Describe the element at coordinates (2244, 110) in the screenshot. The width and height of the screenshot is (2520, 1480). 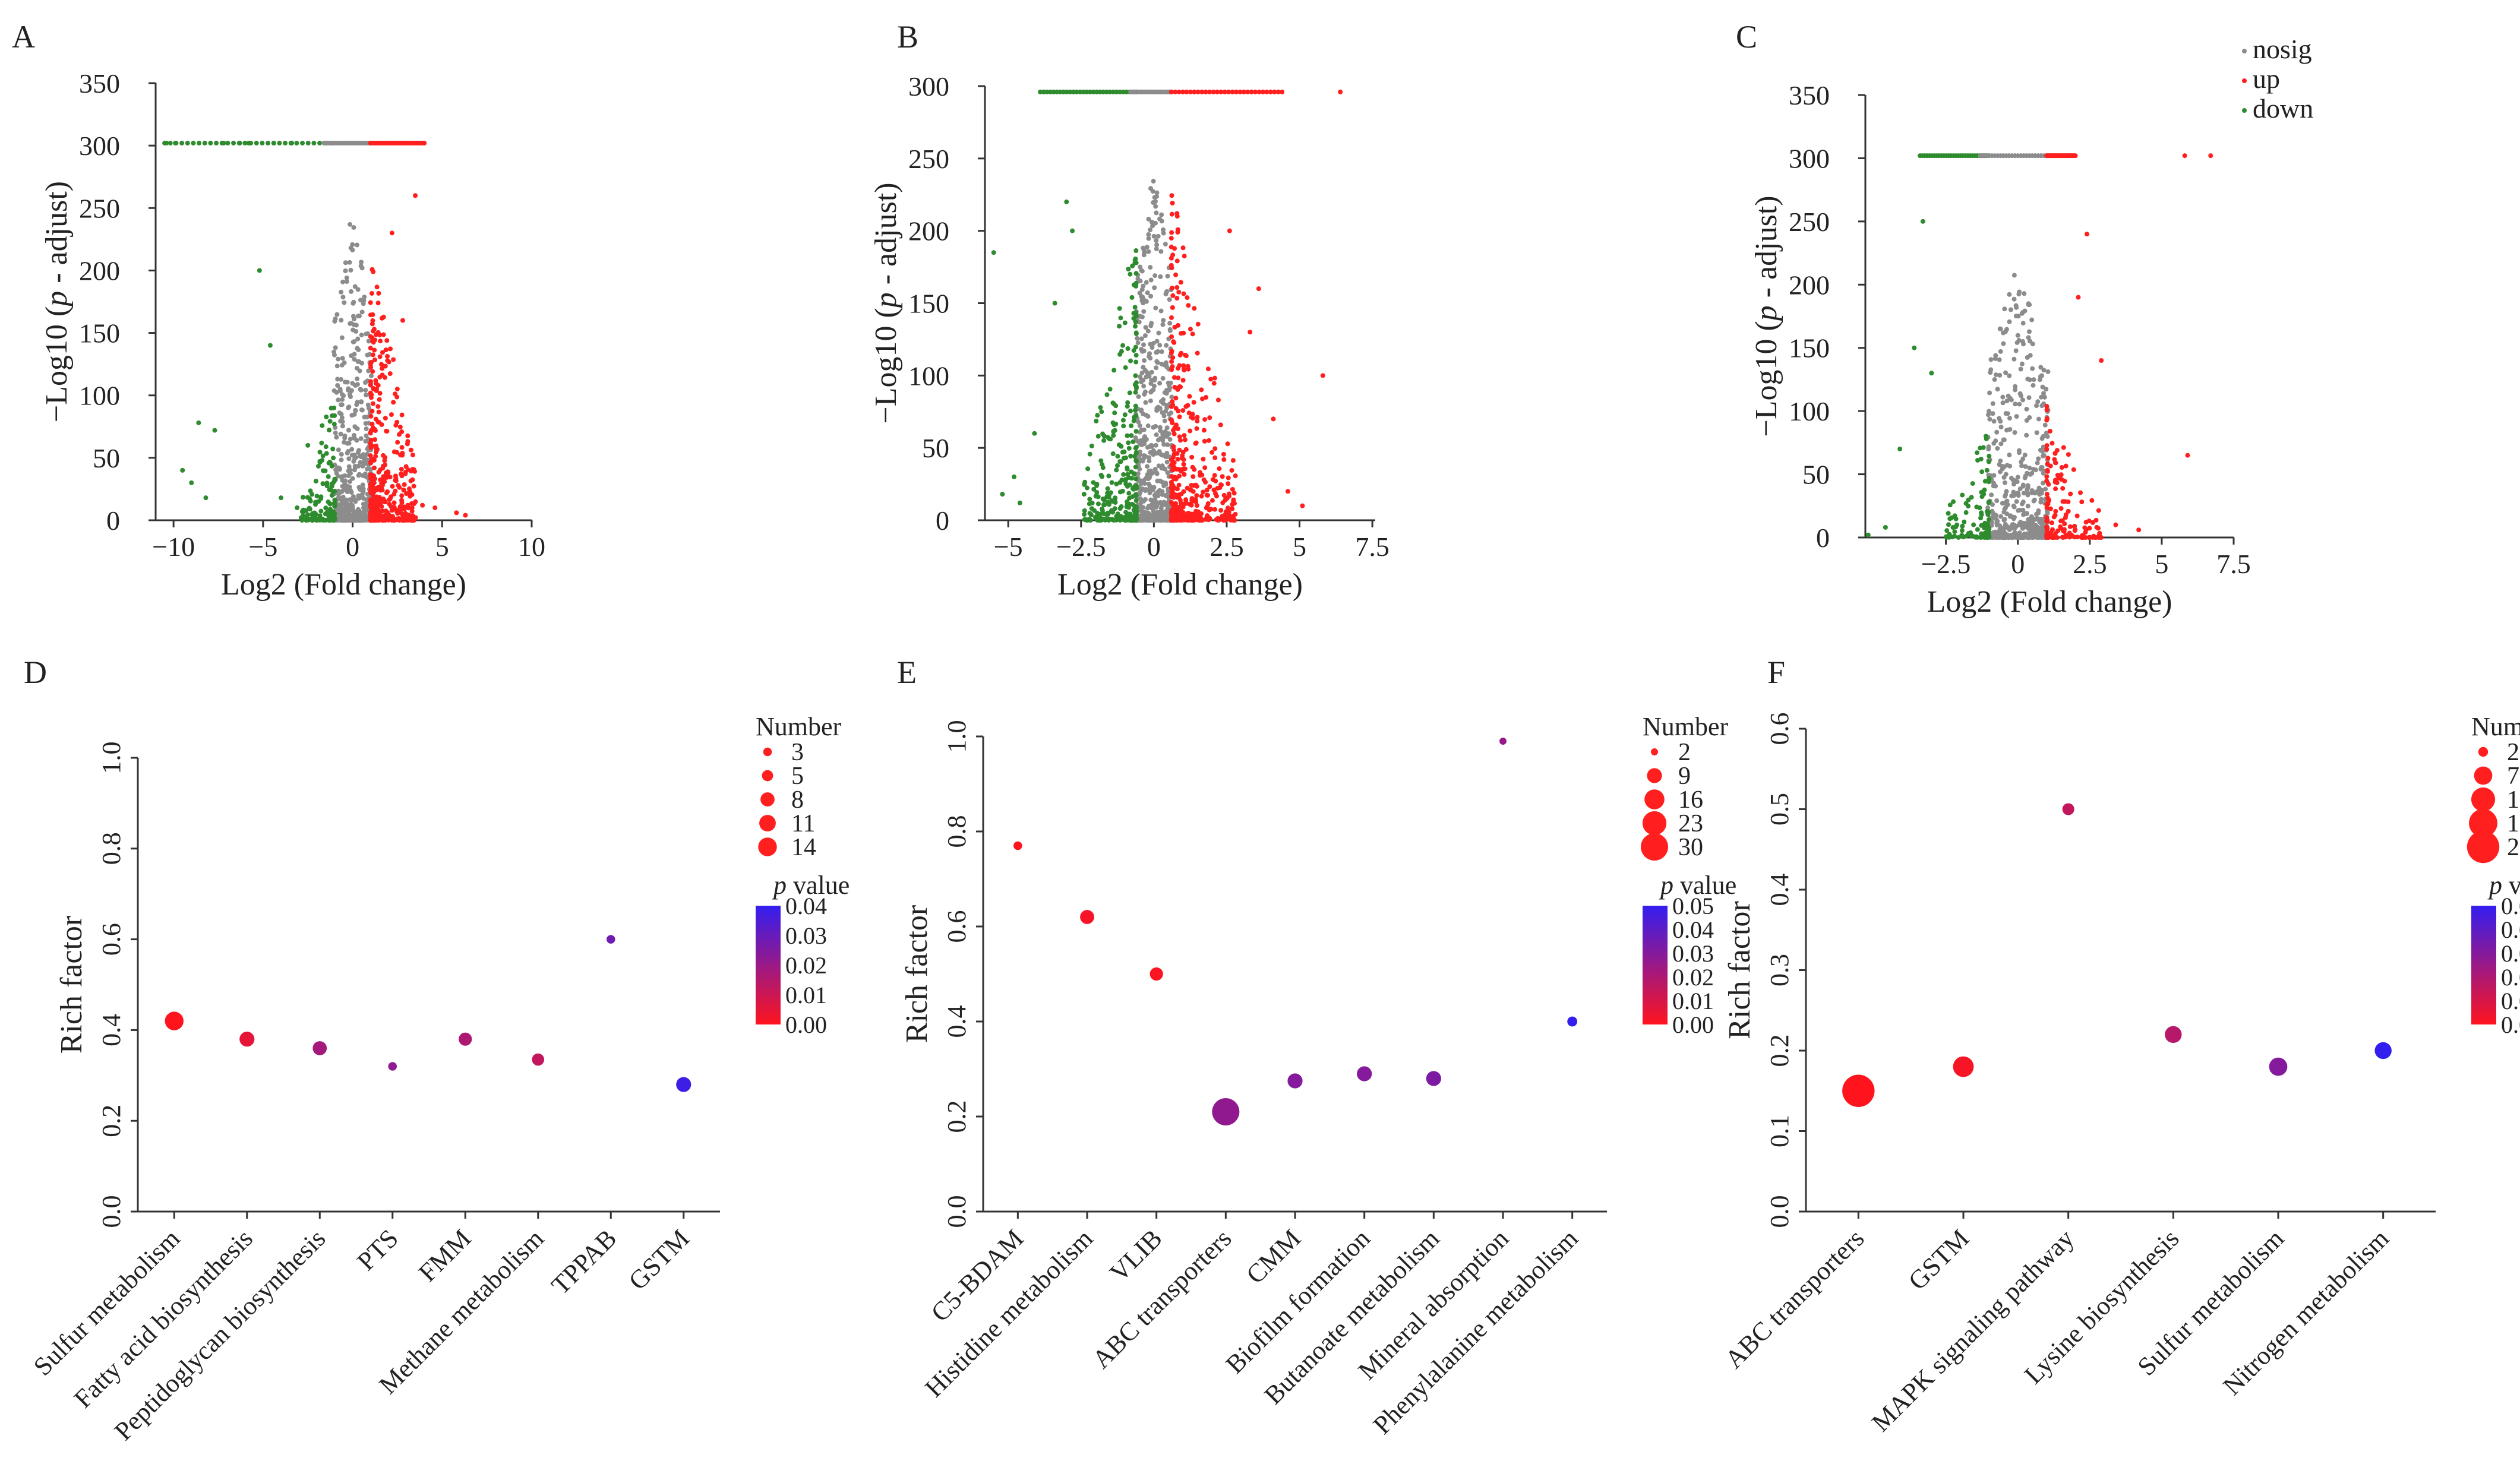
I see `legend-marker` at that location.